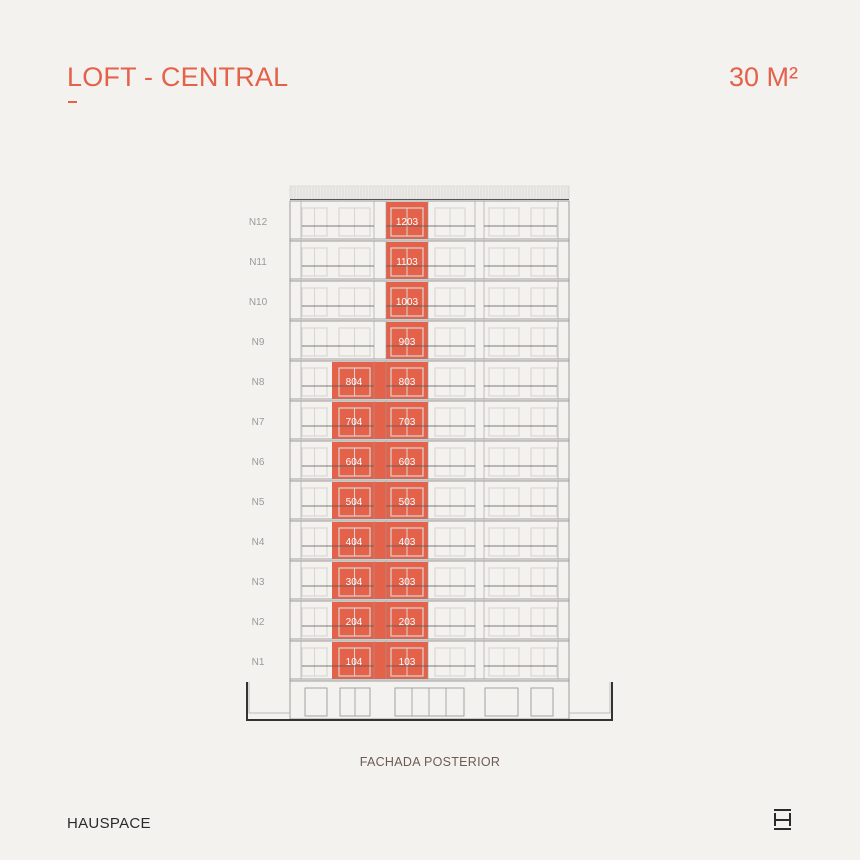  What do you see at coordinates (354, 582) in the screenshot?
I see `unit-label: 304` at bounding box center [354, 582].